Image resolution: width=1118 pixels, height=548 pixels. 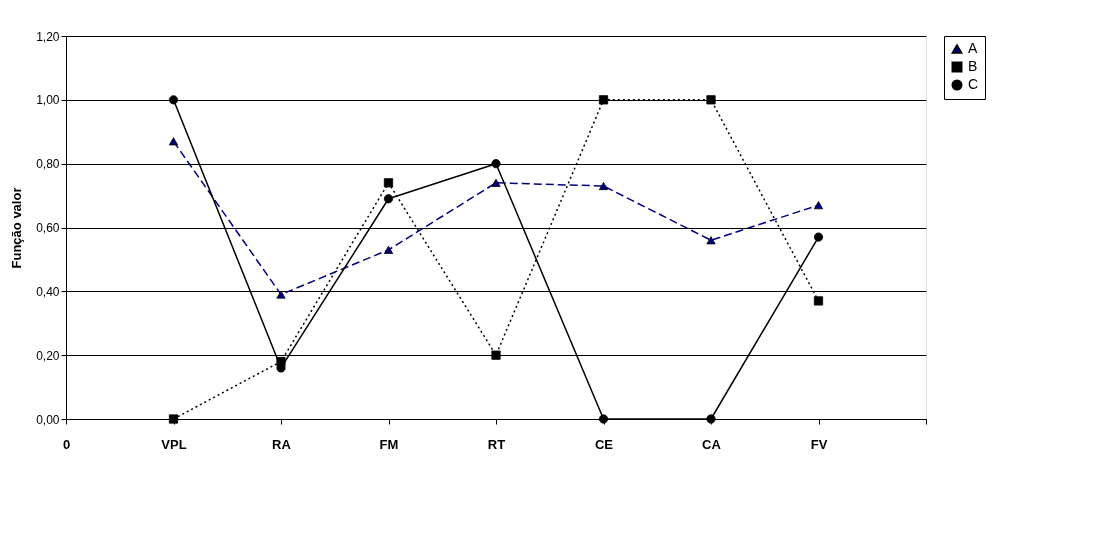 I want to click on x-tick-label: FM, so click(x=389, y=444).